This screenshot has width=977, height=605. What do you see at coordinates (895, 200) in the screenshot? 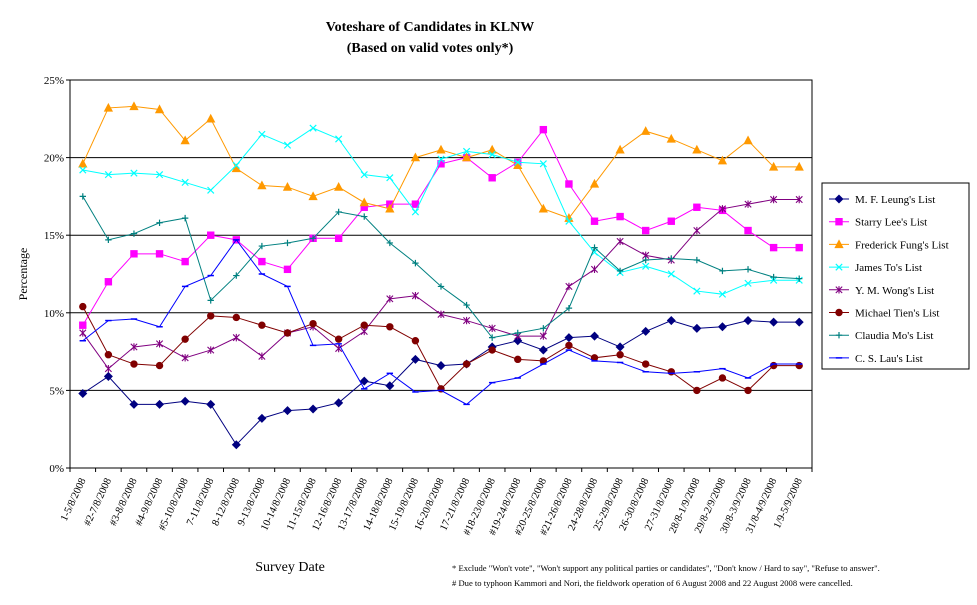
I see `legend-label: M. F. Leung's List` at bounding box center [895, 200].